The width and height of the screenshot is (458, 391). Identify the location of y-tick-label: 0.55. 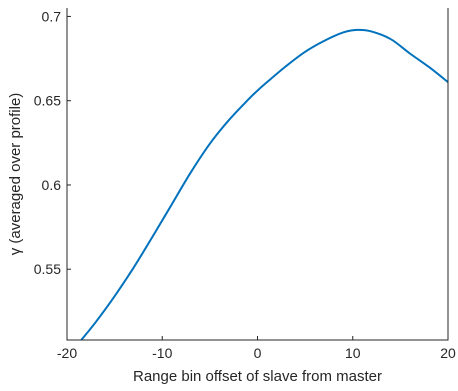
(47, 269).